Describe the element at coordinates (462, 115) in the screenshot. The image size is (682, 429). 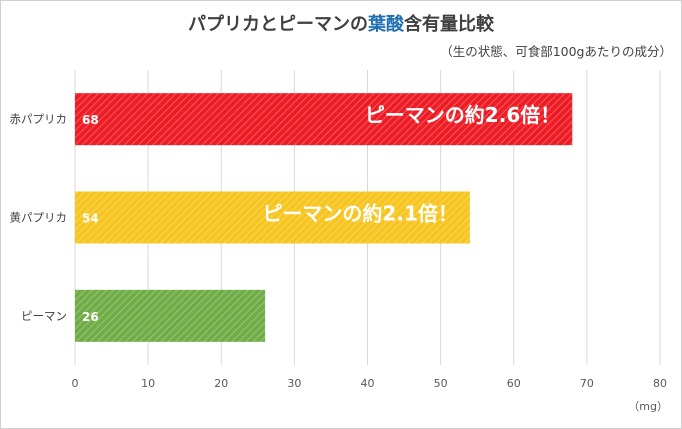
I see `bar-annotation: ピーマンの約2.6倍！` at that location.